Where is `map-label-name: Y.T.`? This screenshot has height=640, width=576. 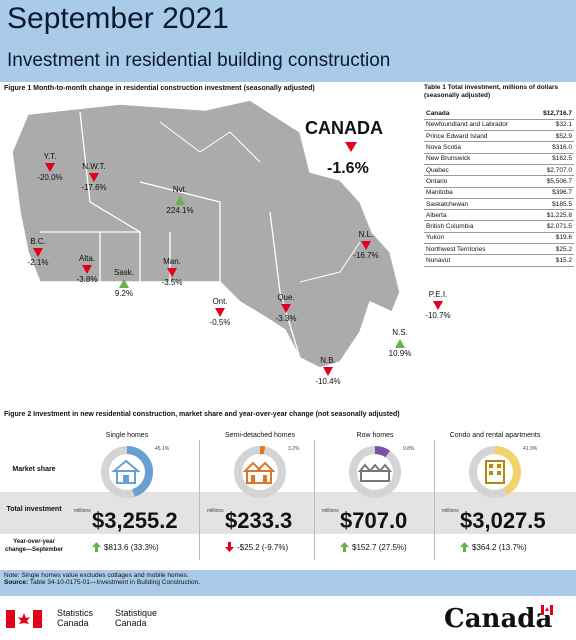 map-label-name: Y.T. is located at coordinates (50, 156).